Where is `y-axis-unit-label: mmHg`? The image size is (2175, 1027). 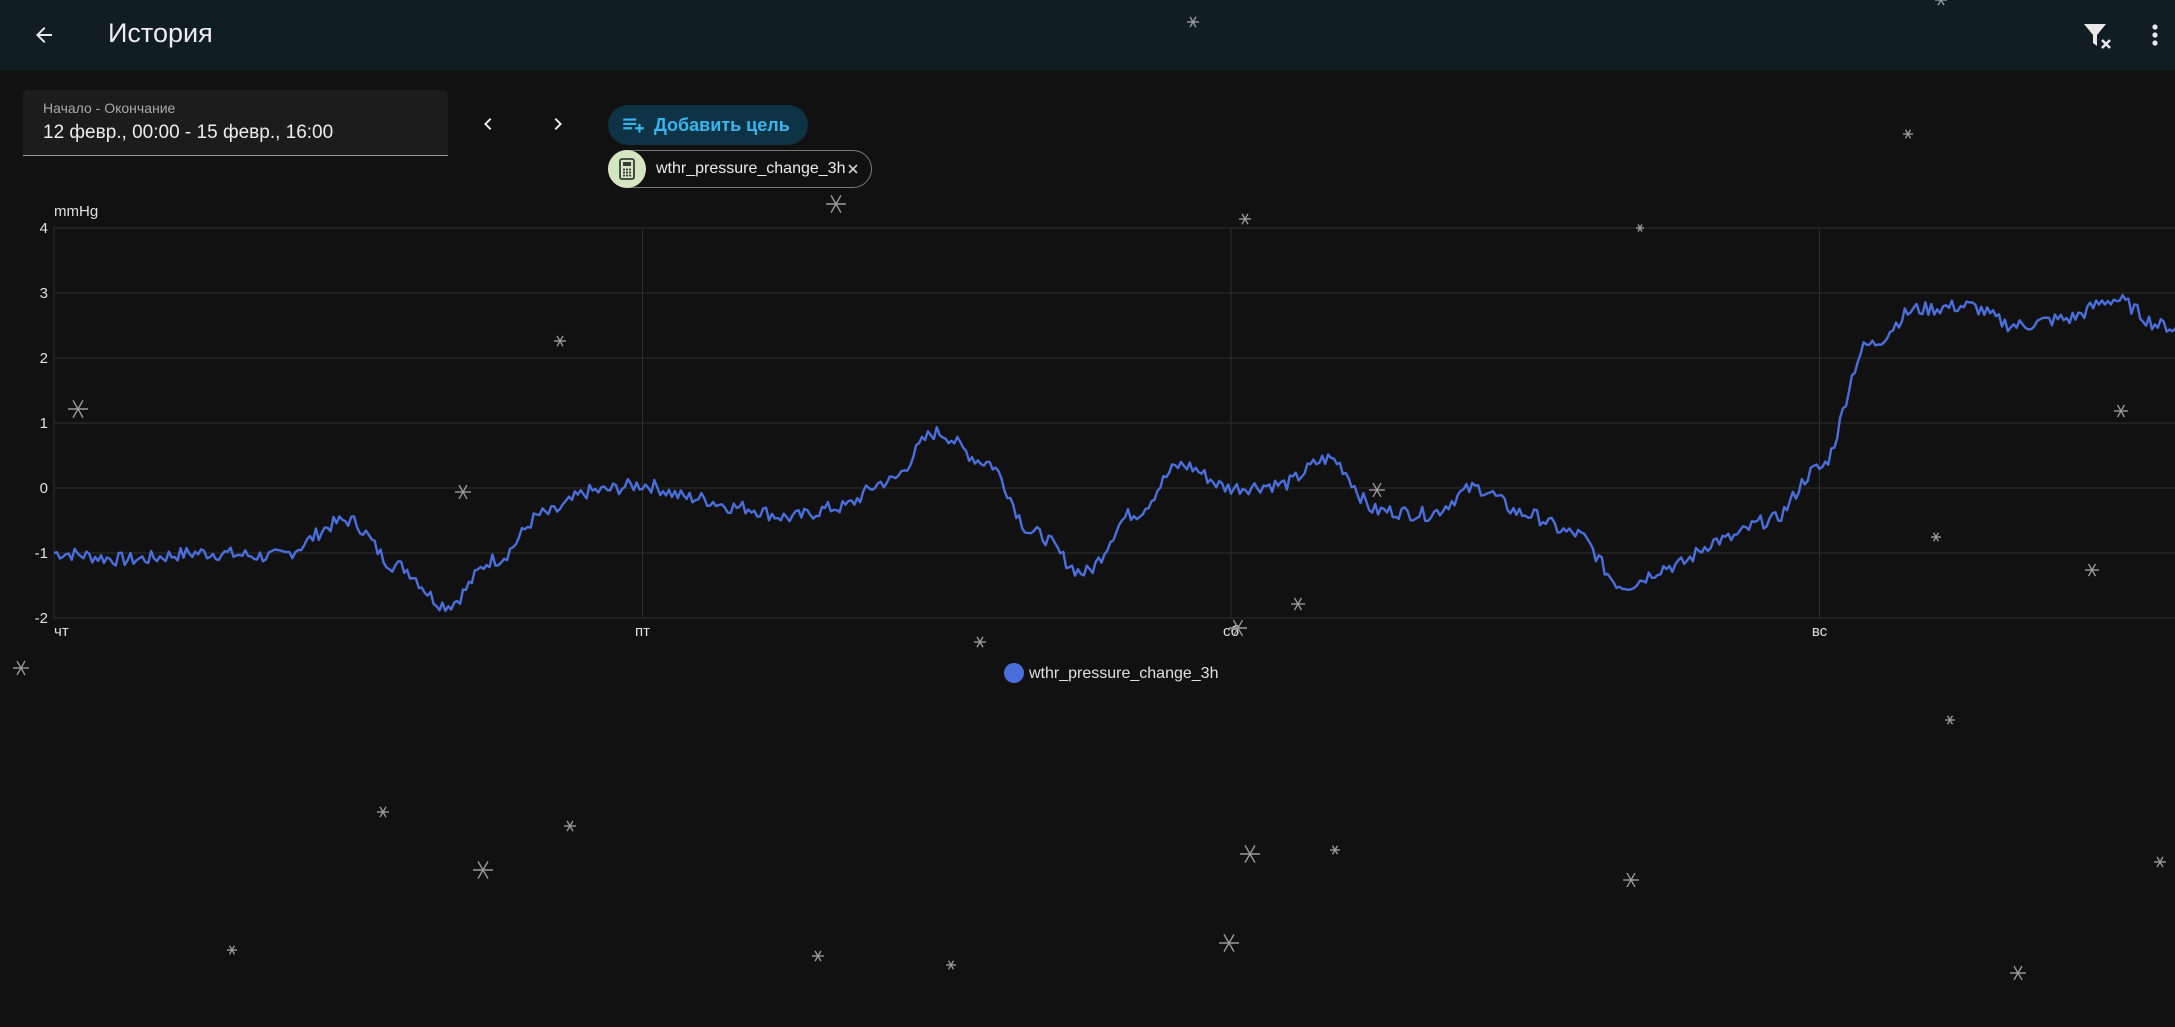 y-axis-unit-label: mmHg is located at coordinates (76, 211).